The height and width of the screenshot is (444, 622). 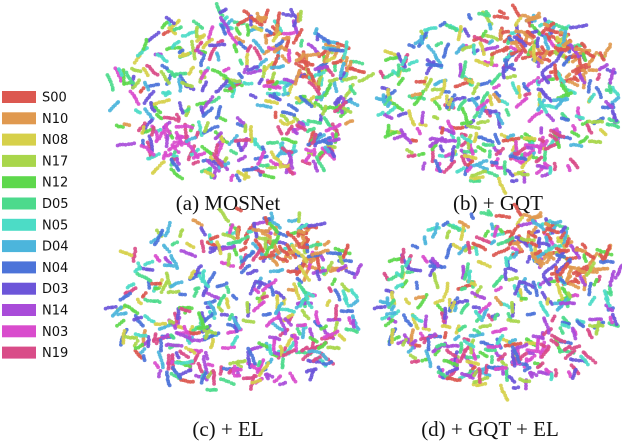 I want to click on legend-label: N19, so click(x=55, y=353).